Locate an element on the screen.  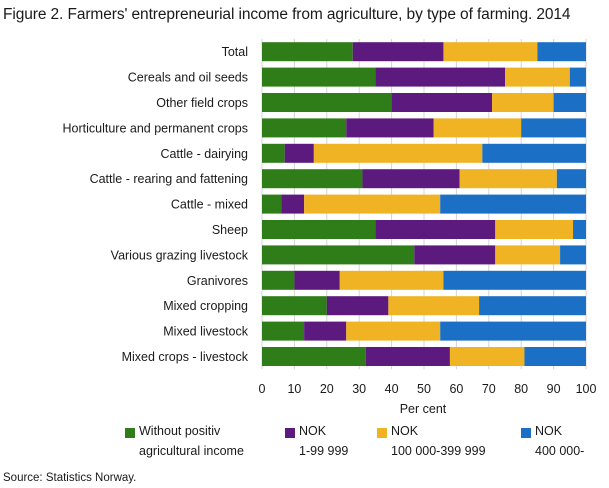
x-axis-label: Per cent is located at coordinates (423, 409).